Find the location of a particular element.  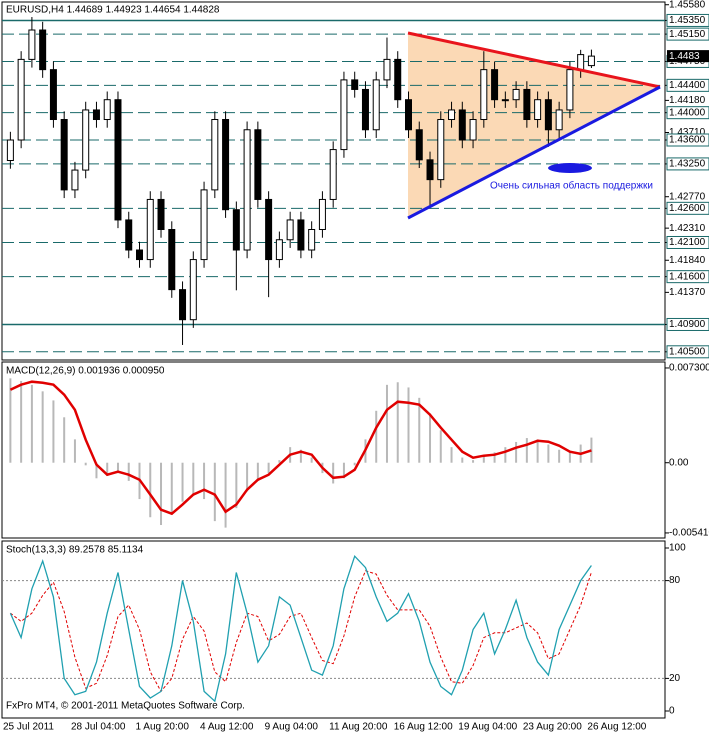

y-tick-label: 1.40500 is located at coordinates (687, 351).